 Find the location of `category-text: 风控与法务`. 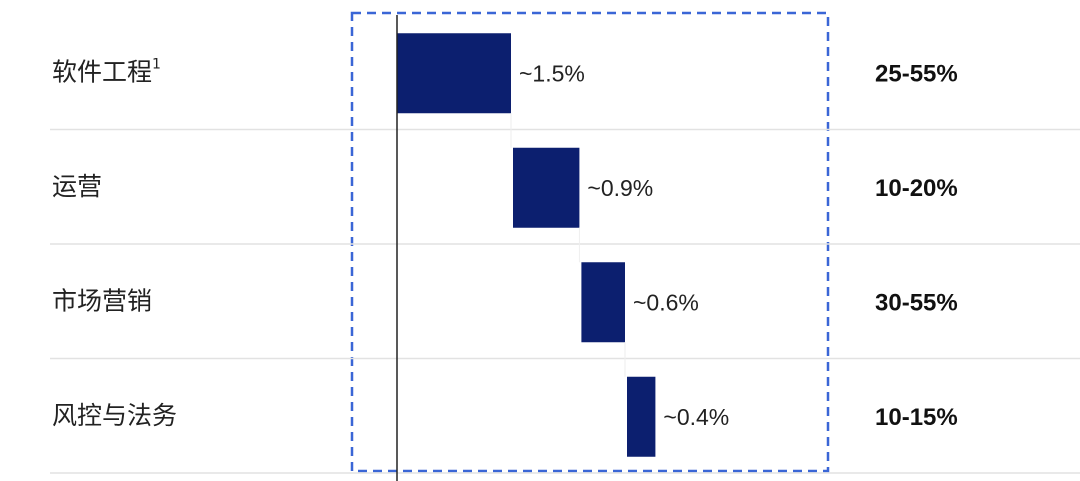

category-text: 风控与法务 is located at coordinates (114, 415).